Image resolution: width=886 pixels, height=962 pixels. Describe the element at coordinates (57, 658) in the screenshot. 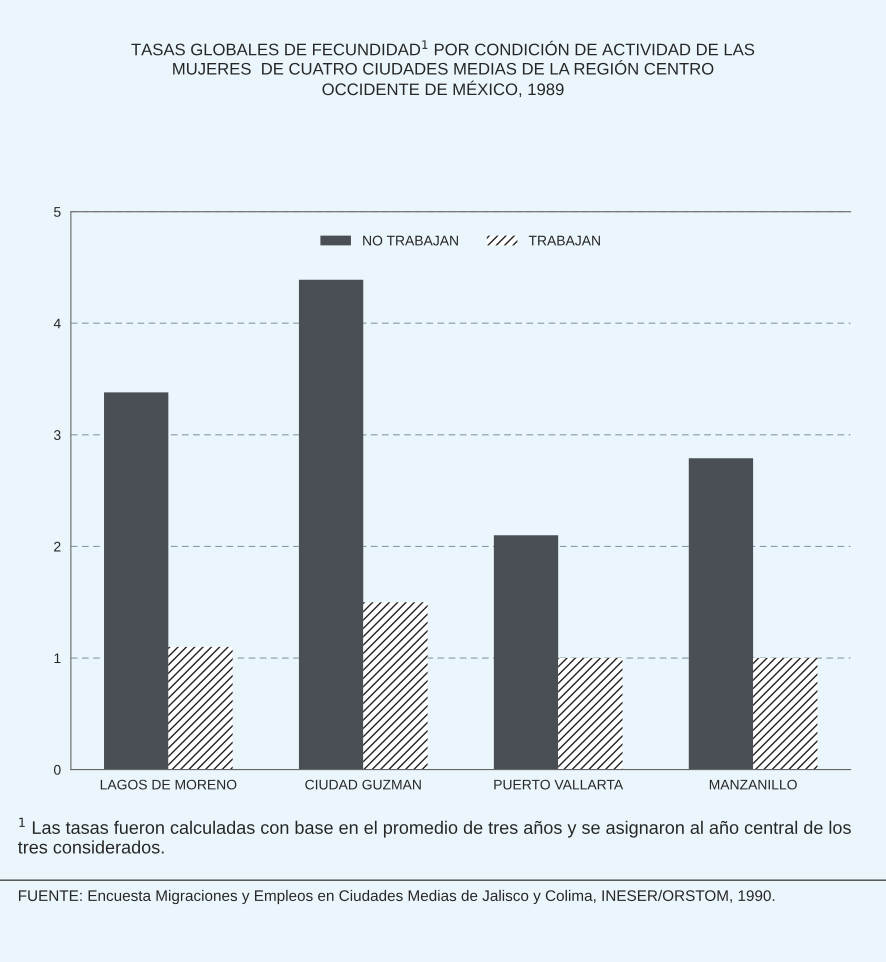

I see `y-tick-label: 1` at that location.